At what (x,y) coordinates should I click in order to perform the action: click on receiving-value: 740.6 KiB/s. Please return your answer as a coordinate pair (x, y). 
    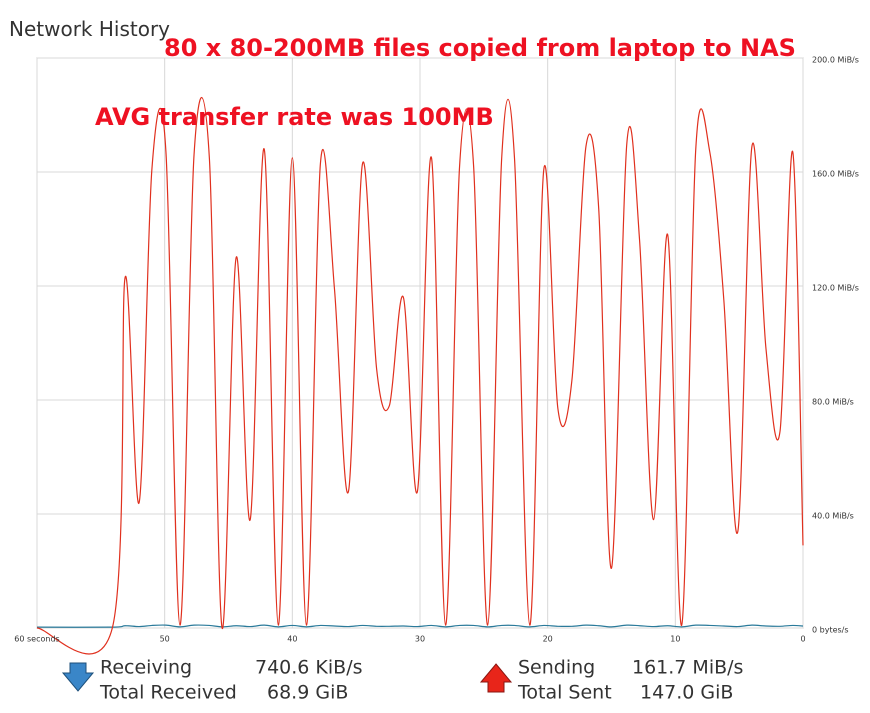
    Looking at the image, I should click on (309, 668).